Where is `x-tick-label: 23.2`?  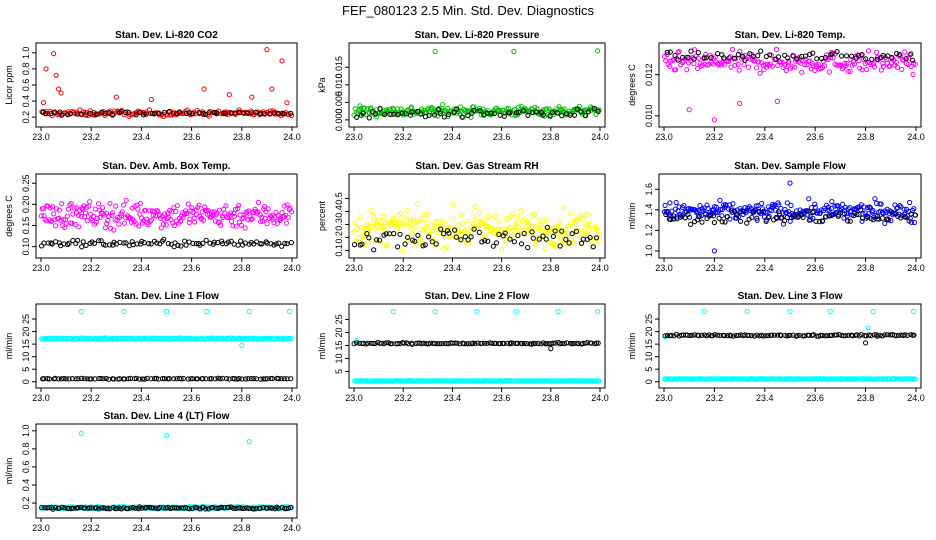
x-tick-label: 23.2 is located at coordinates (403, 137).